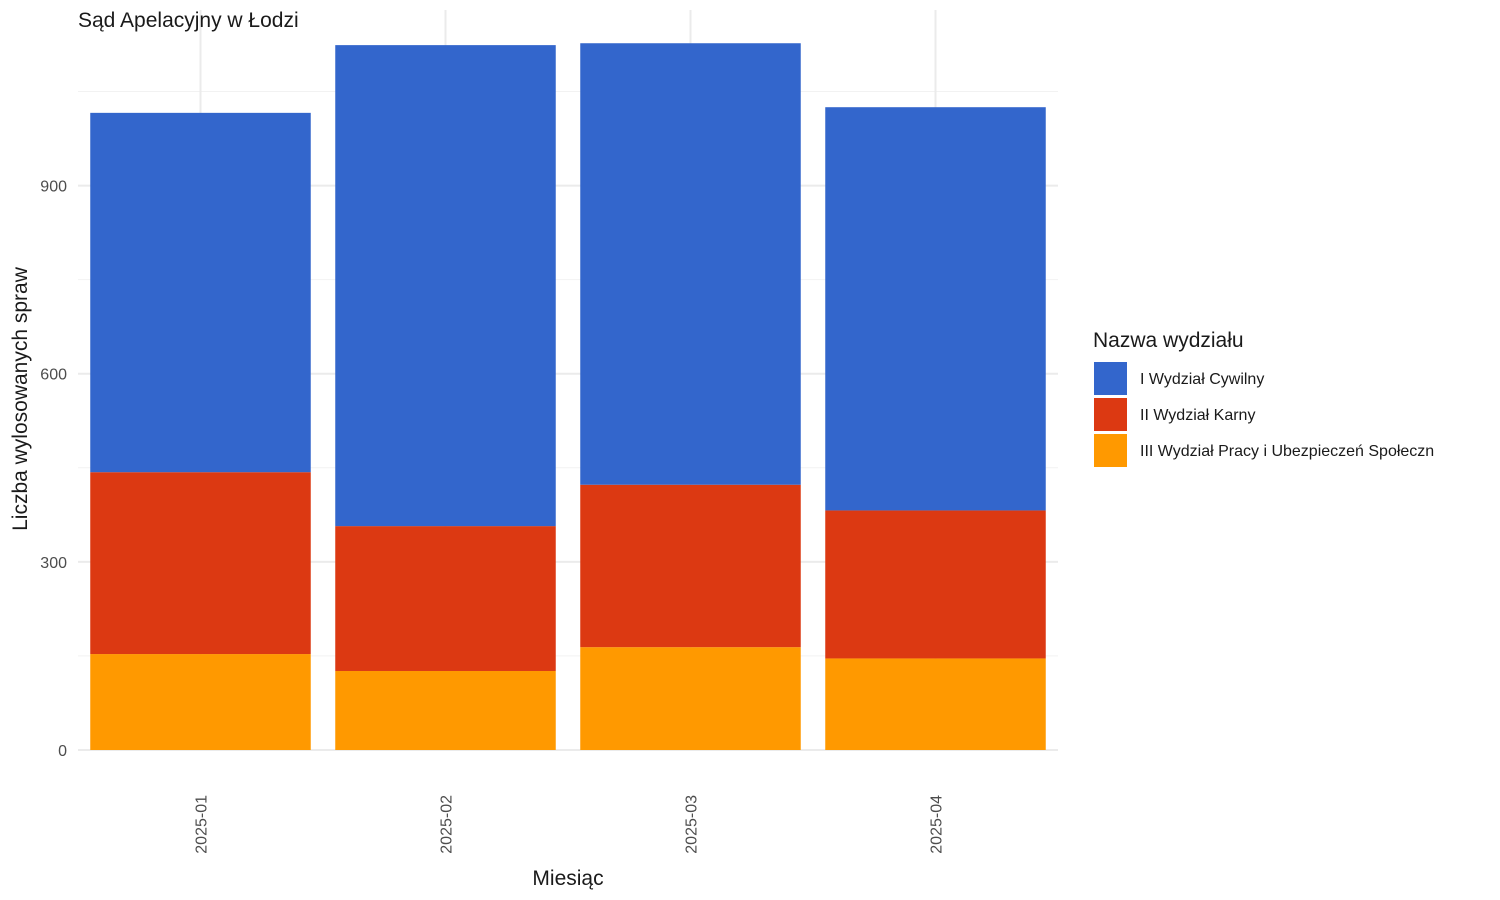 This screenshot has width=1500, height=900. What do you see at coordinates (53, 563) in the screenshot?
I see `y-tick-label: 300` at bounding box center [53, 563].